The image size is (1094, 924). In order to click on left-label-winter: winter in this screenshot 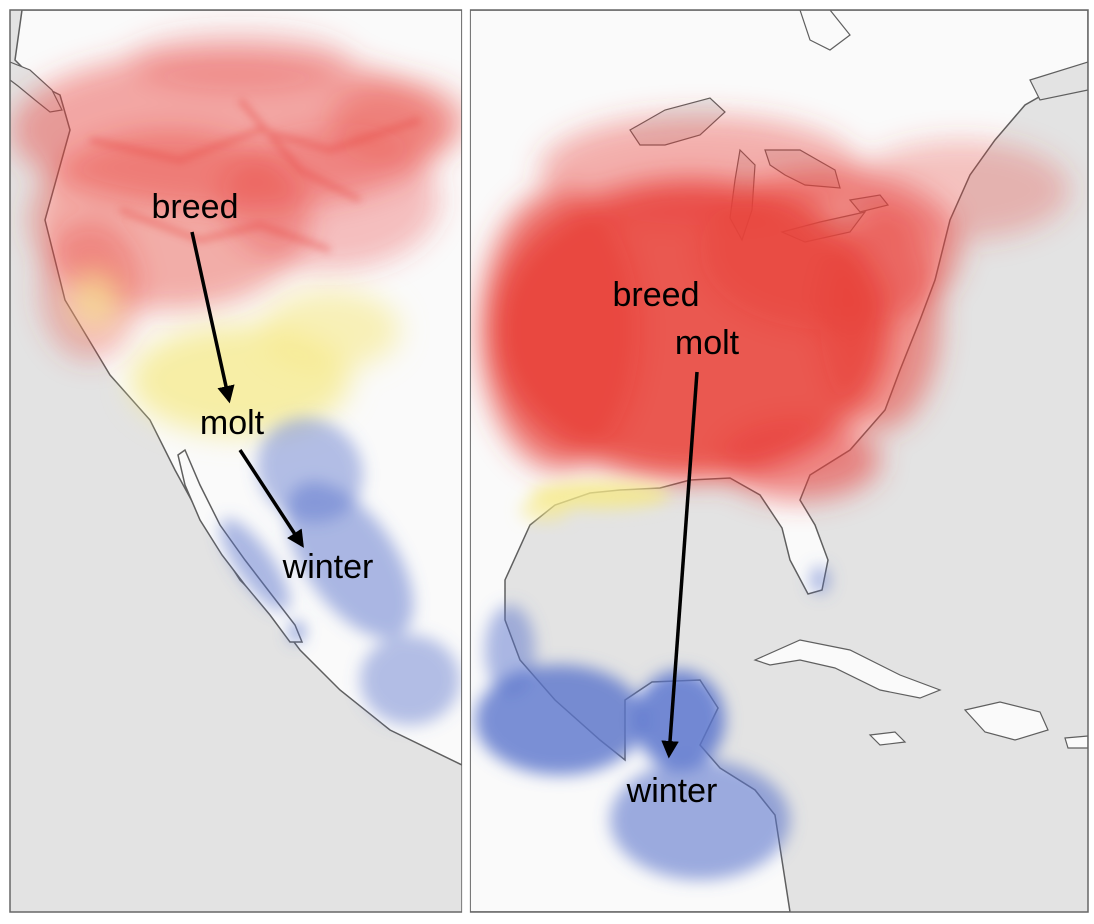, I will do `click(328, 567)`.